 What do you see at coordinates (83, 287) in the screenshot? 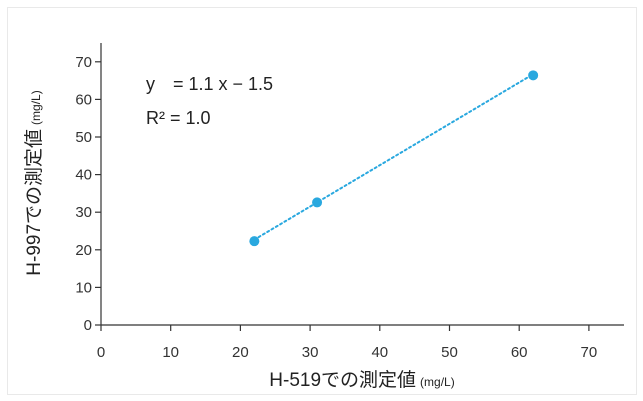
I see `y-tick-label: 10` at bounding box center [83, 287].